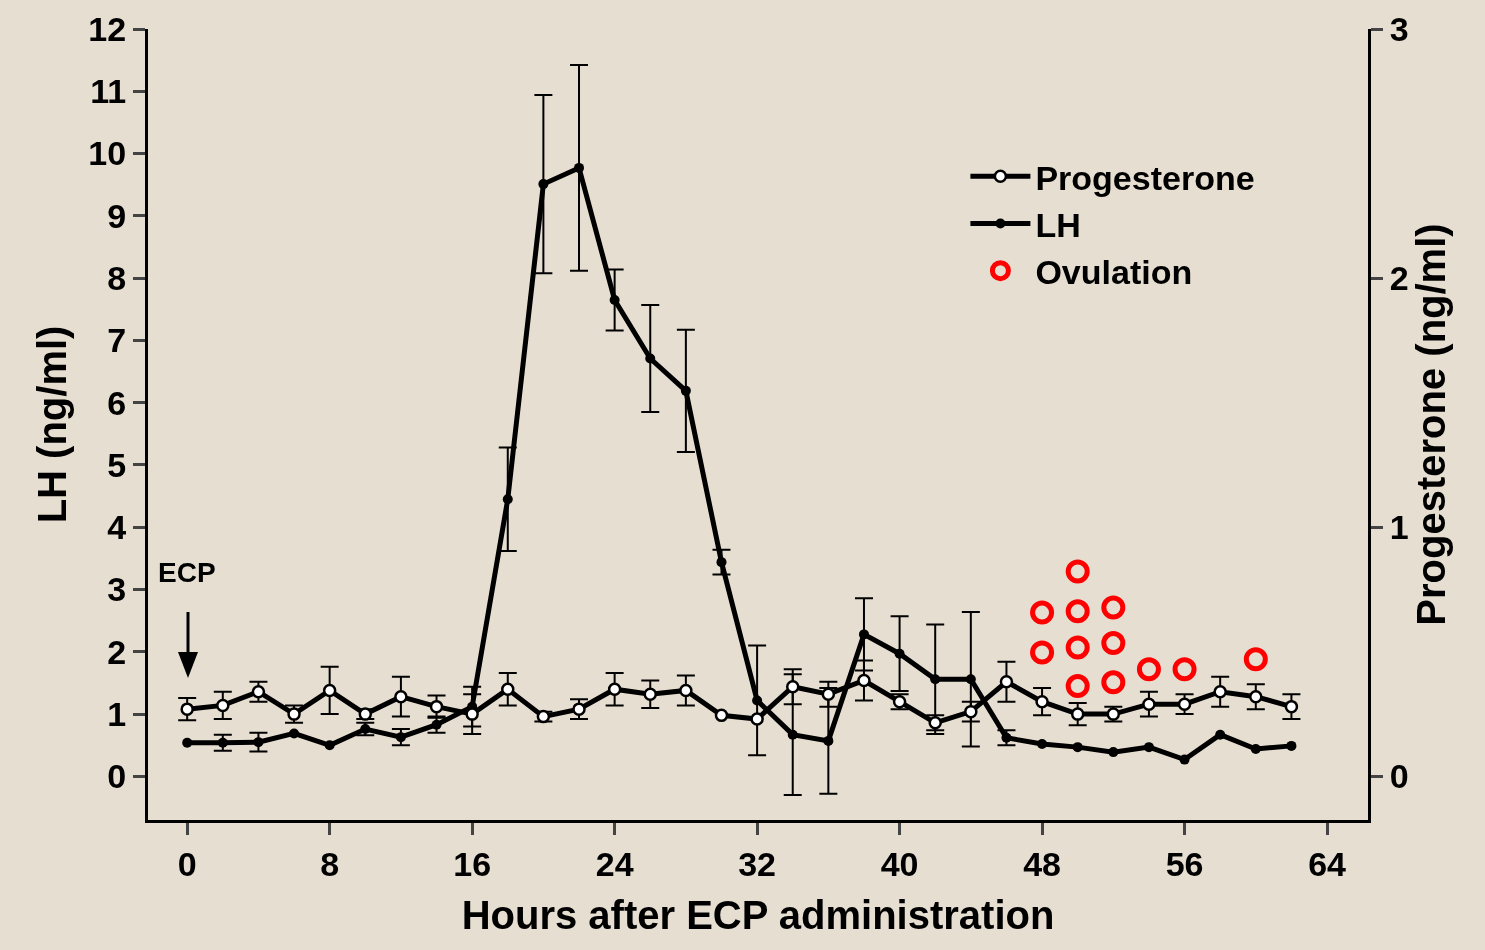 The width and height of the screenshot is (1485, 950). Describe the element at coordinates (1399, 278) in the screenshot. I see `y2-tick-label: 2` at that location.